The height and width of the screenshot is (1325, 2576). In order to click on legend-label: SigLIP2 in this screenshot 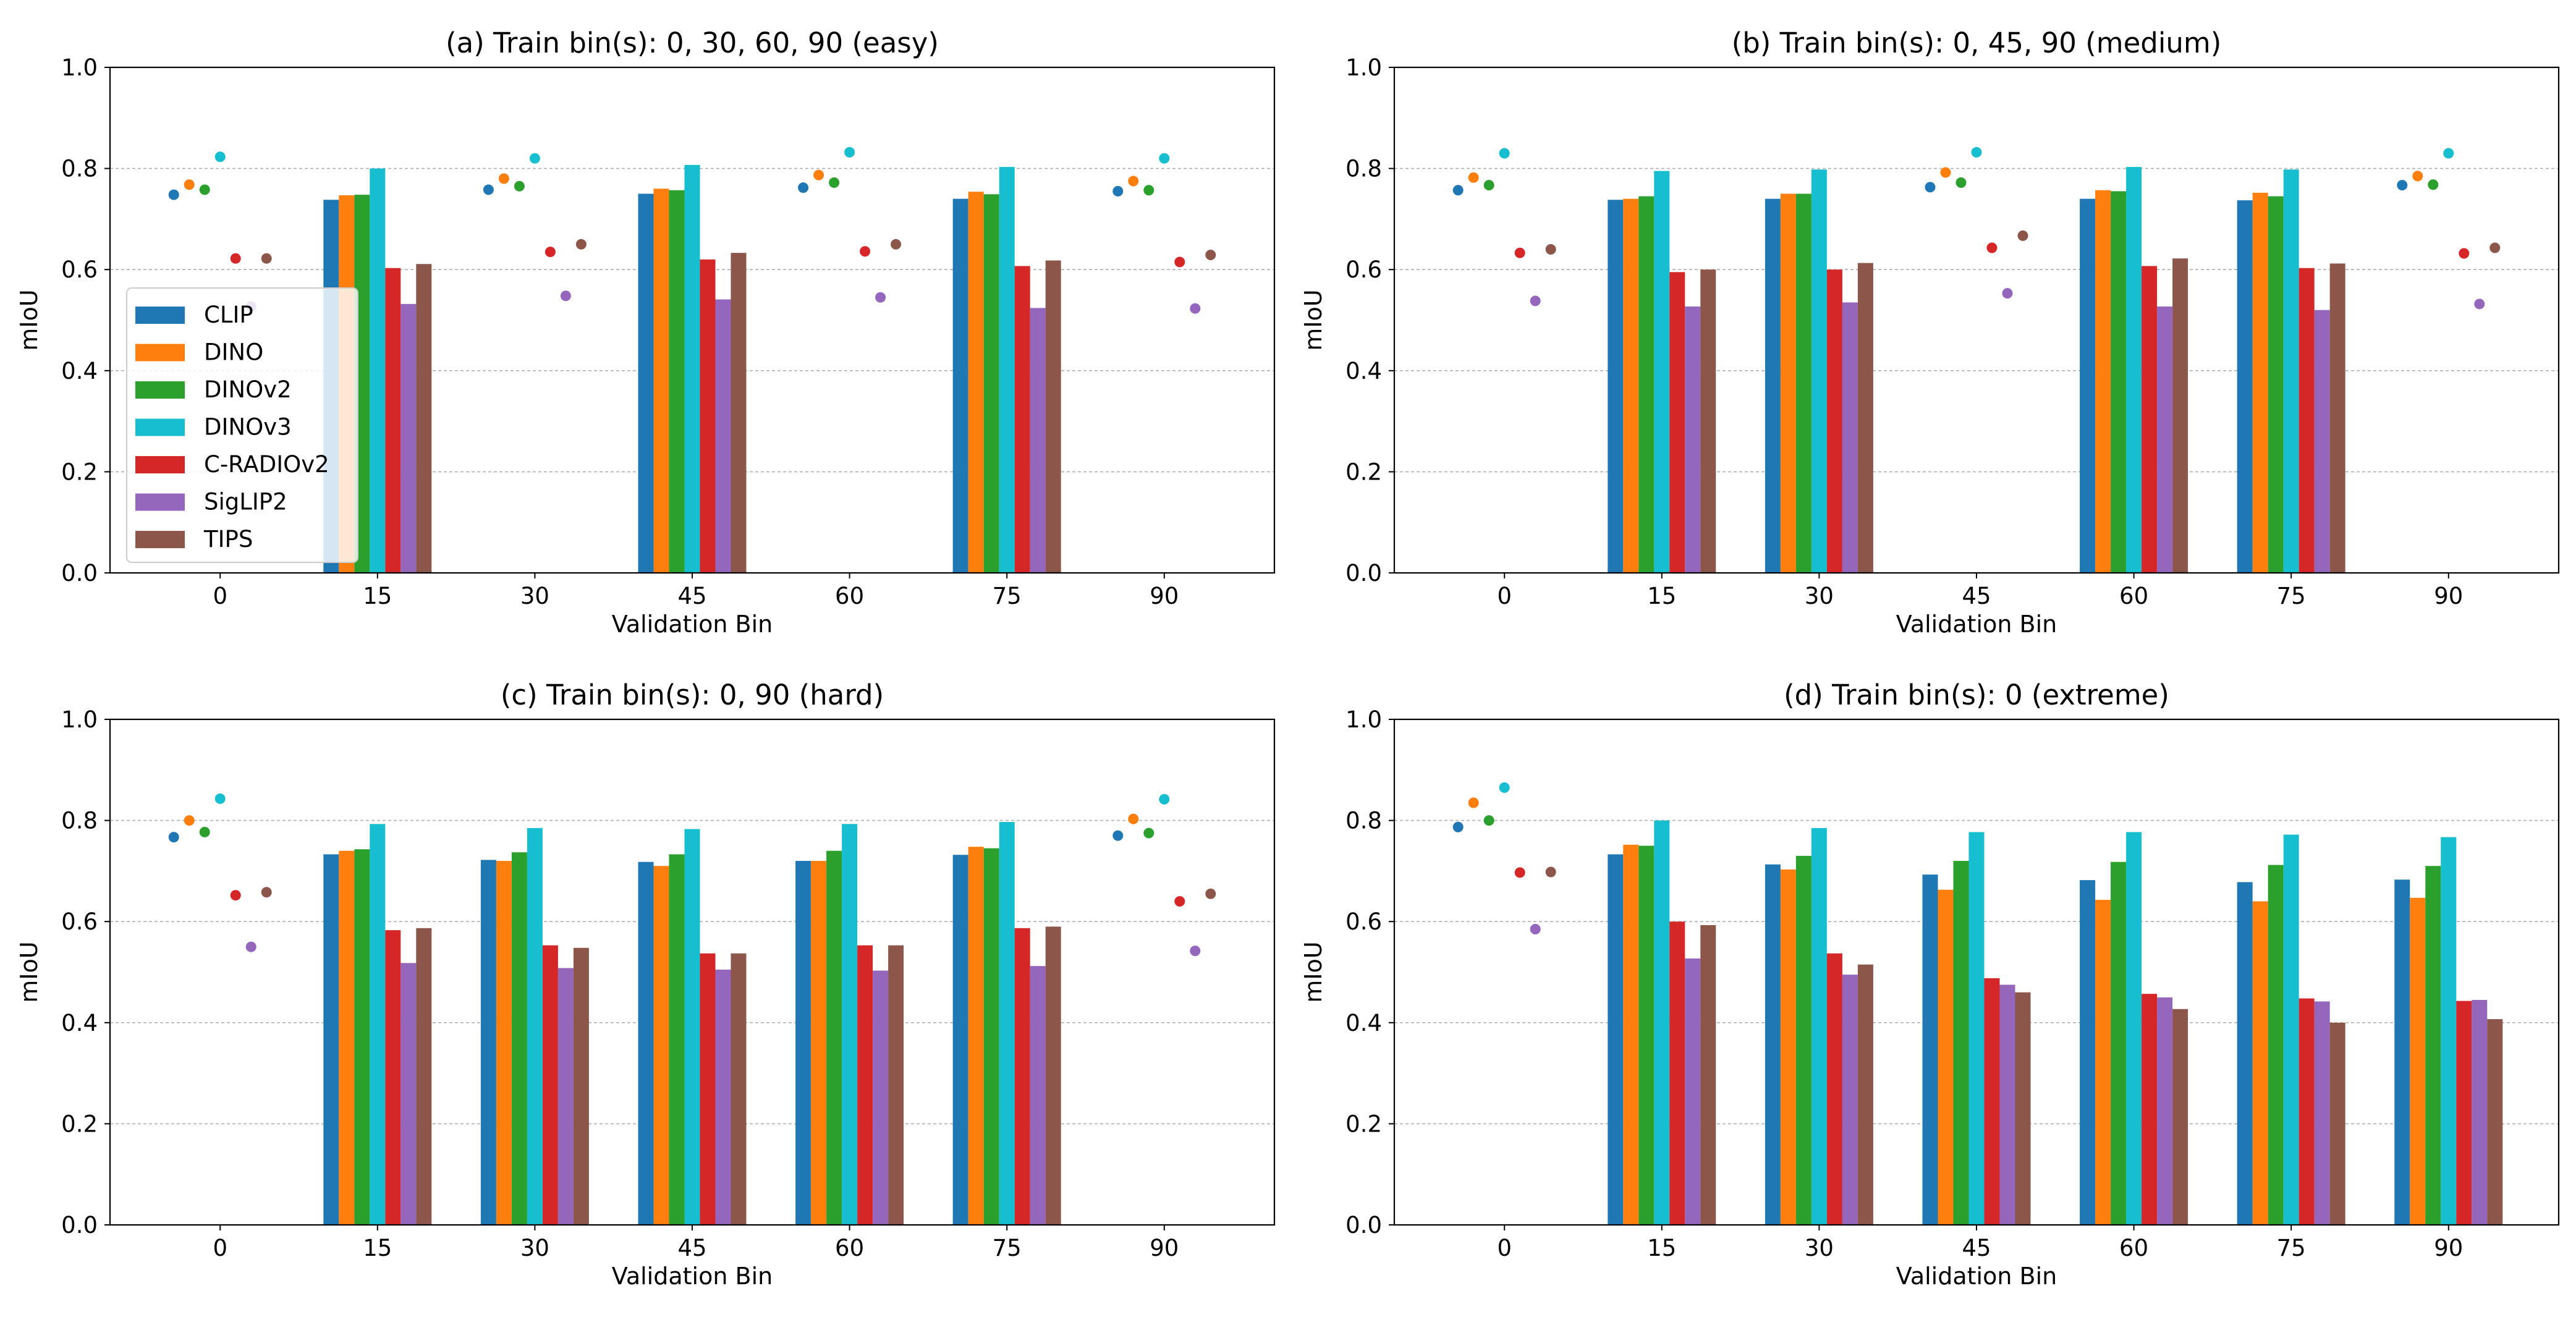, I will do `click(245, 502)`.